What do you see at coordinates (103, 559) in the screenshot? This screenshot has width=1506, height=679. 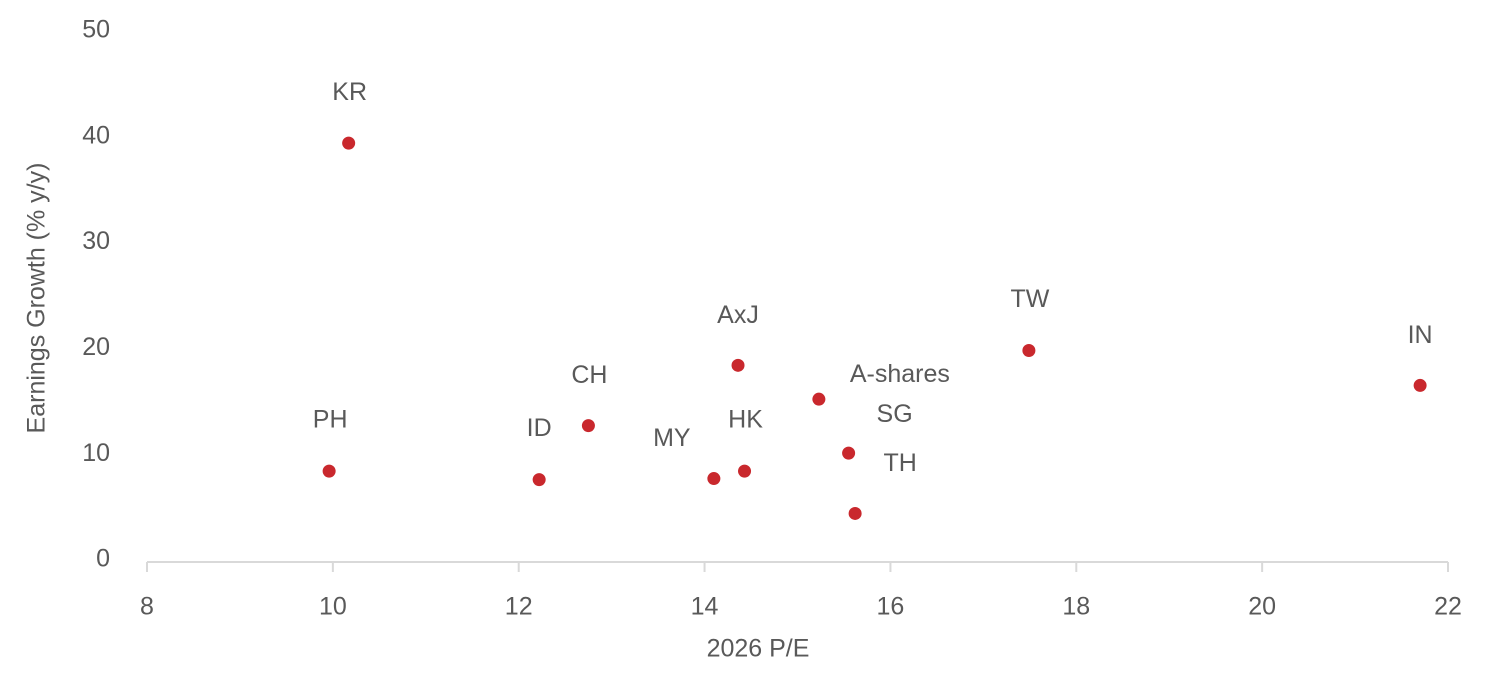 I see `y-tick-label: 0` at bounding box center [103, 559].